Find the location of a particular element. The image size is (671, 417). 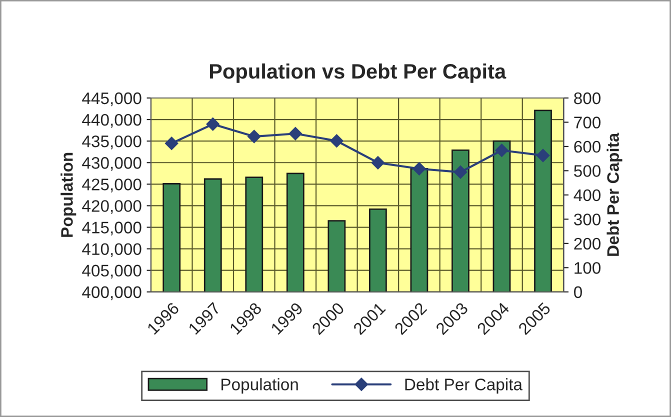

legend-label: Debt Per Capita is located at coordinates (464, 386).